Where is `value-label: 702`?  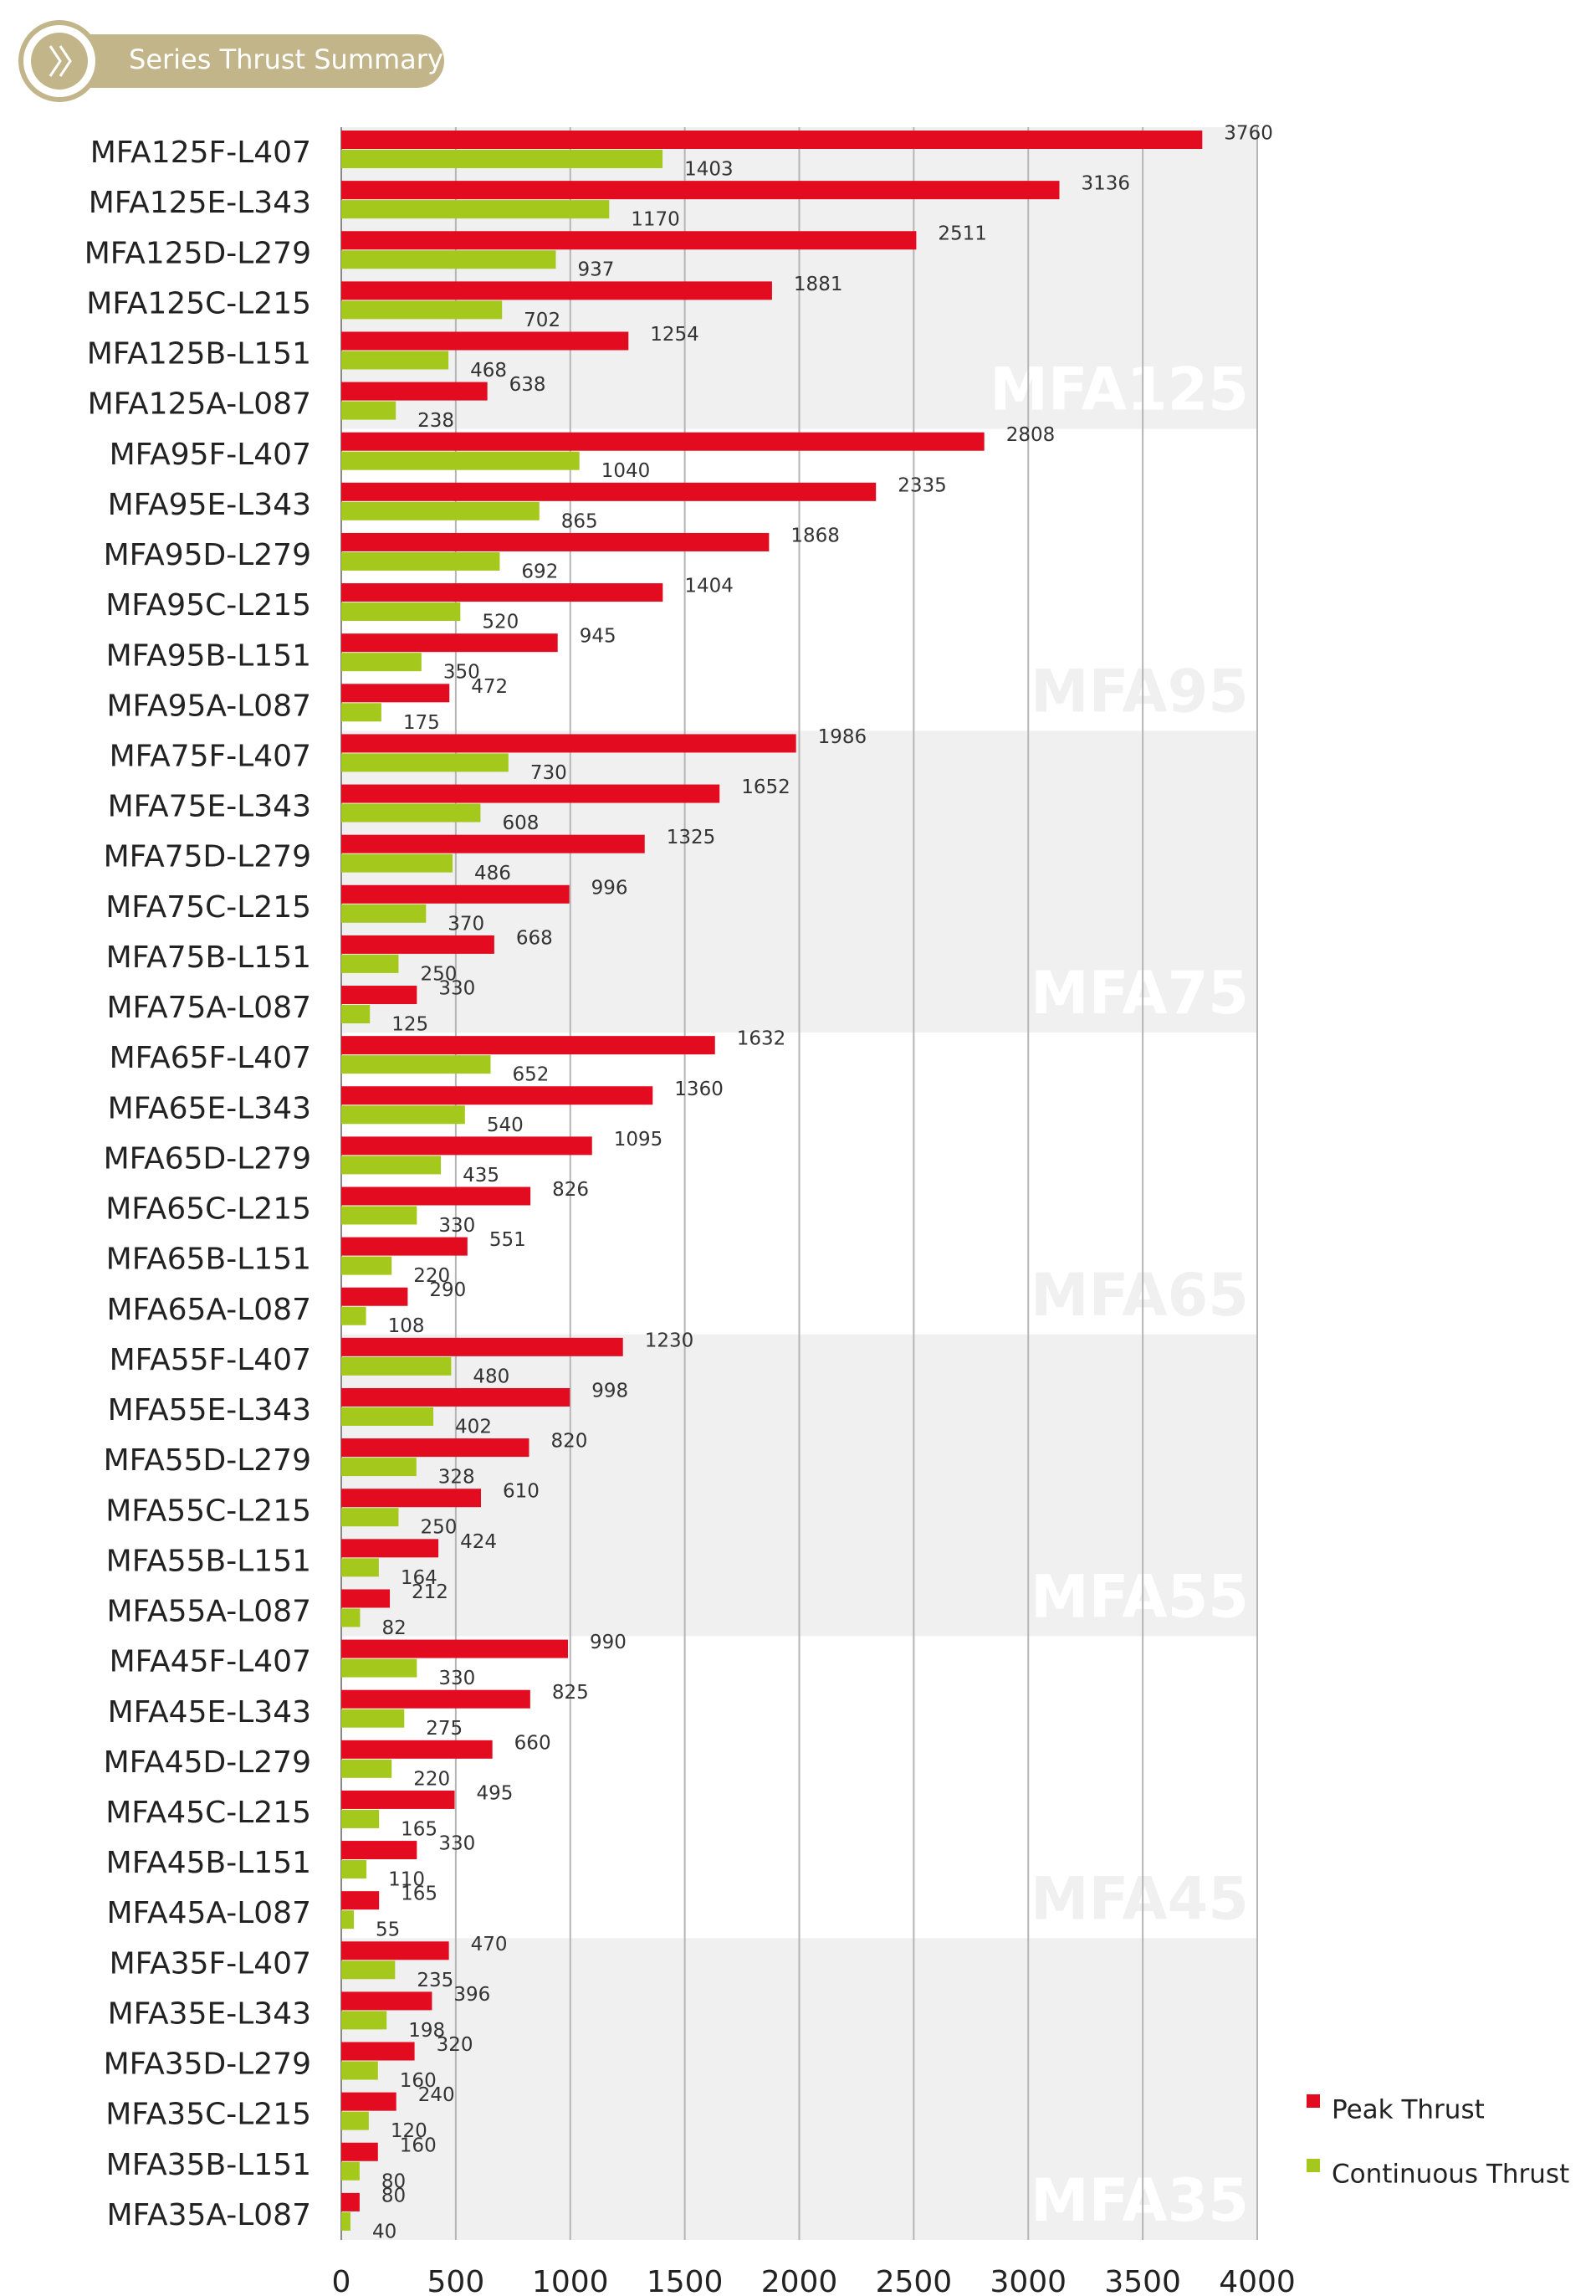 value-label: 702 is located at coordinates (542, 320).